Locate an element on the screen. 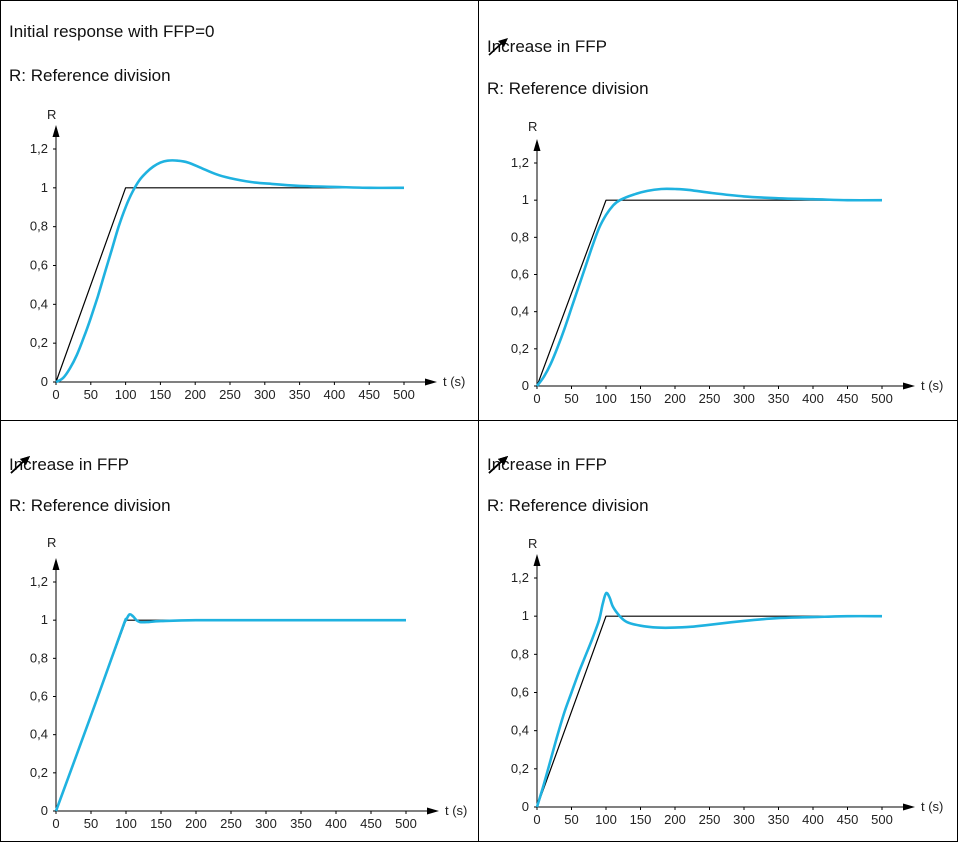 The height and width of the screenshot is (843, 958). panel-title-text: Initial response with FFP=0 is located at coordinates (112, 31).